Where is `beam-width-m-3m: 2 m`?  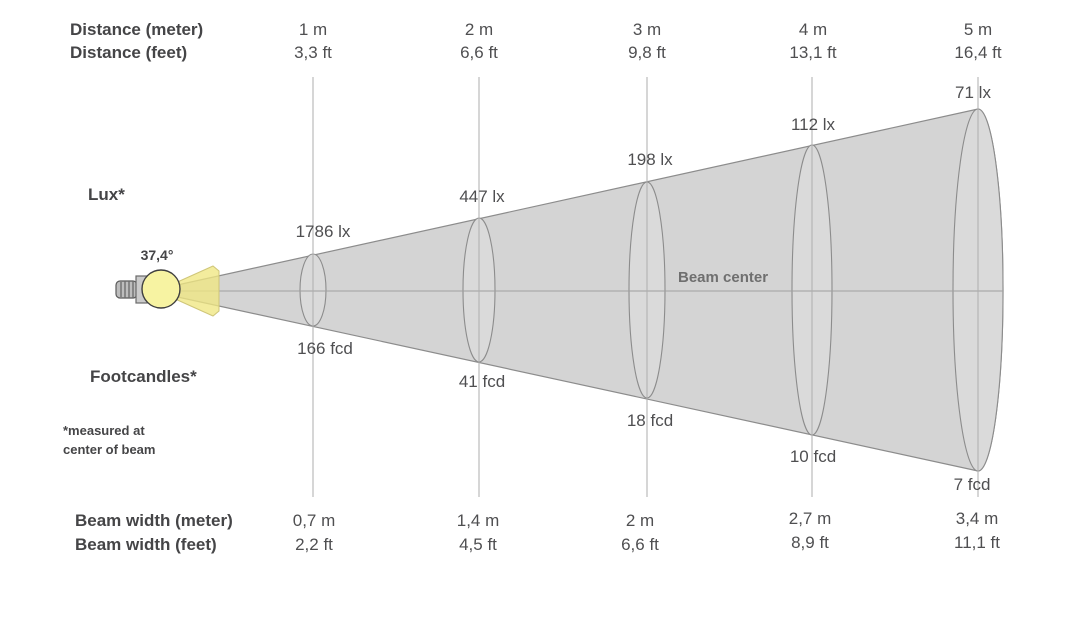 beam-width-m-3m: 2 m is located at coordinates (640, 520).